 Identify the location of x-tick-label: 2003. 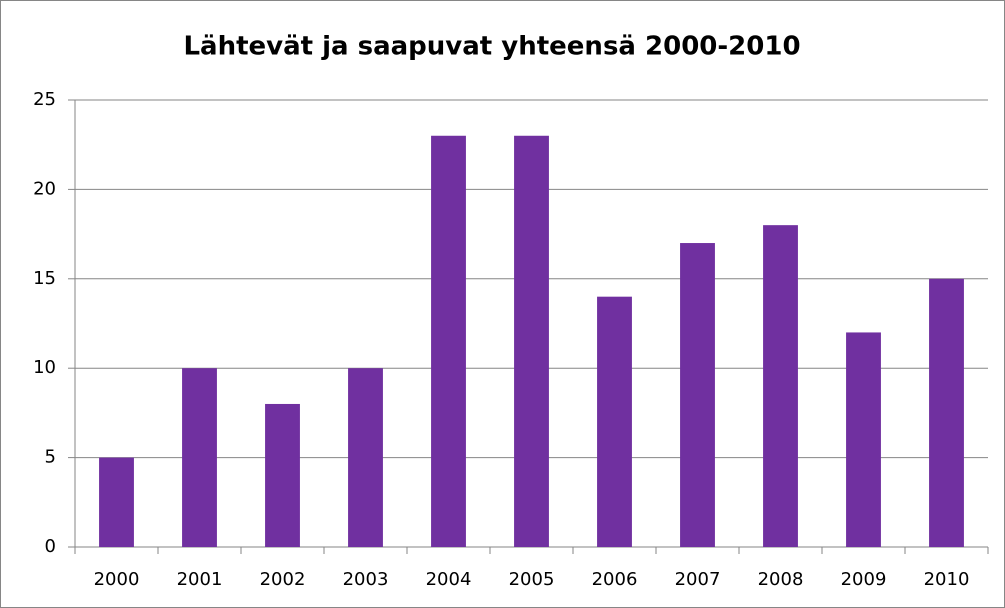
(366, 579).